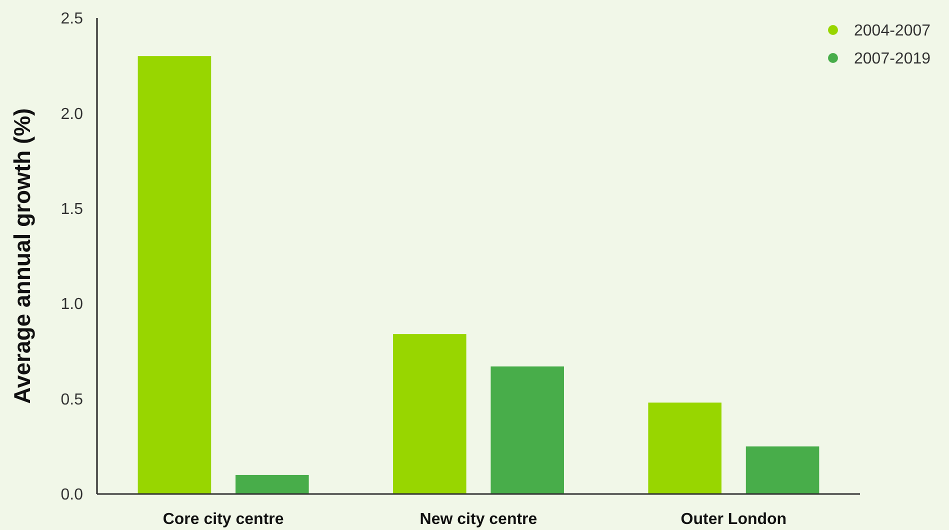 The height and width of the screenshot is (530, 949). I want to click on x-tick-label: Core city centre, so click(223, 519).